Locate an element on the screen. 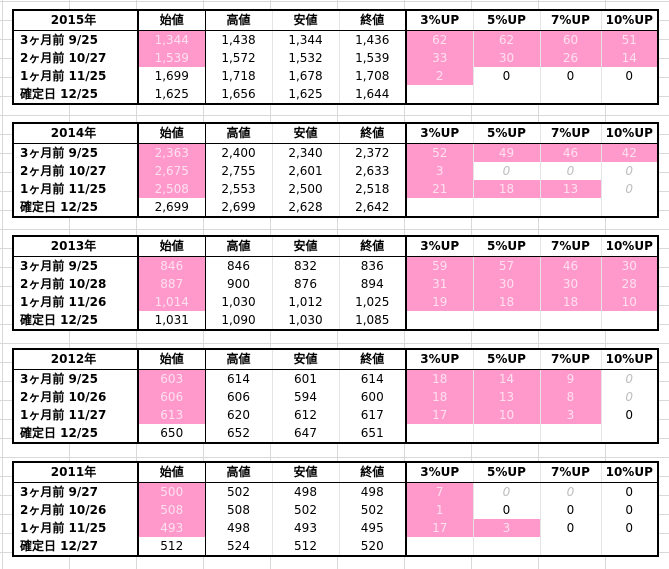 This screenshot has width=669, height=569. data-cell: 1,644 is located at coordinates (372, 94).